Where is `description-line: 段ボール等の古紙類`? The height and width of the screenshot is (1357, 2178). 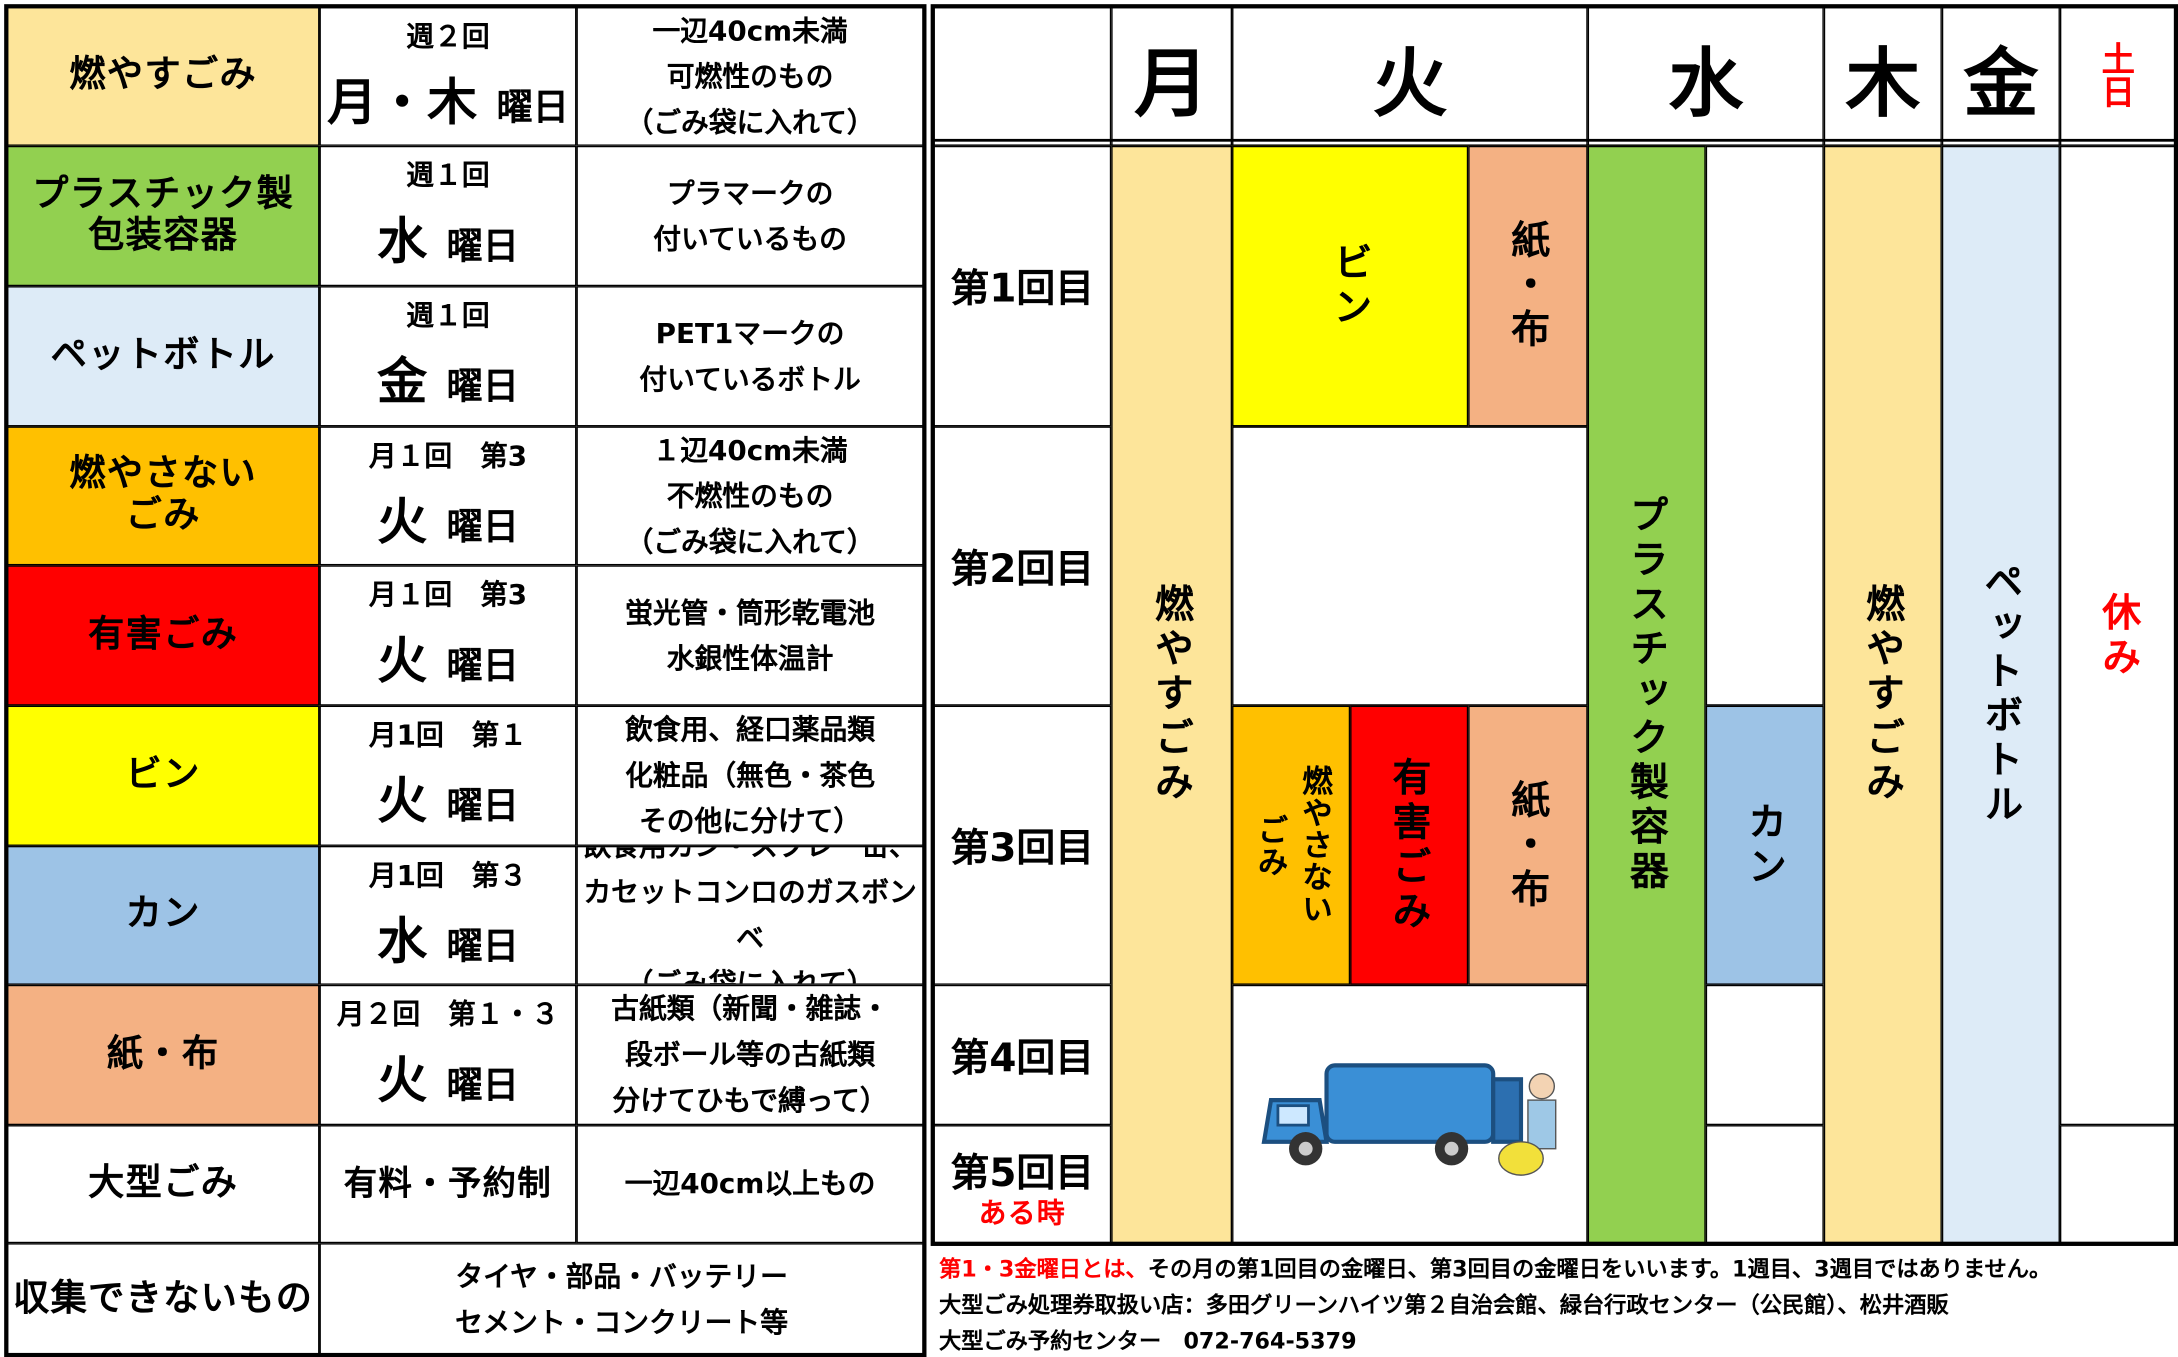 description-line: 段ボール等の古紙類 is located at coordinates (750, 1054).